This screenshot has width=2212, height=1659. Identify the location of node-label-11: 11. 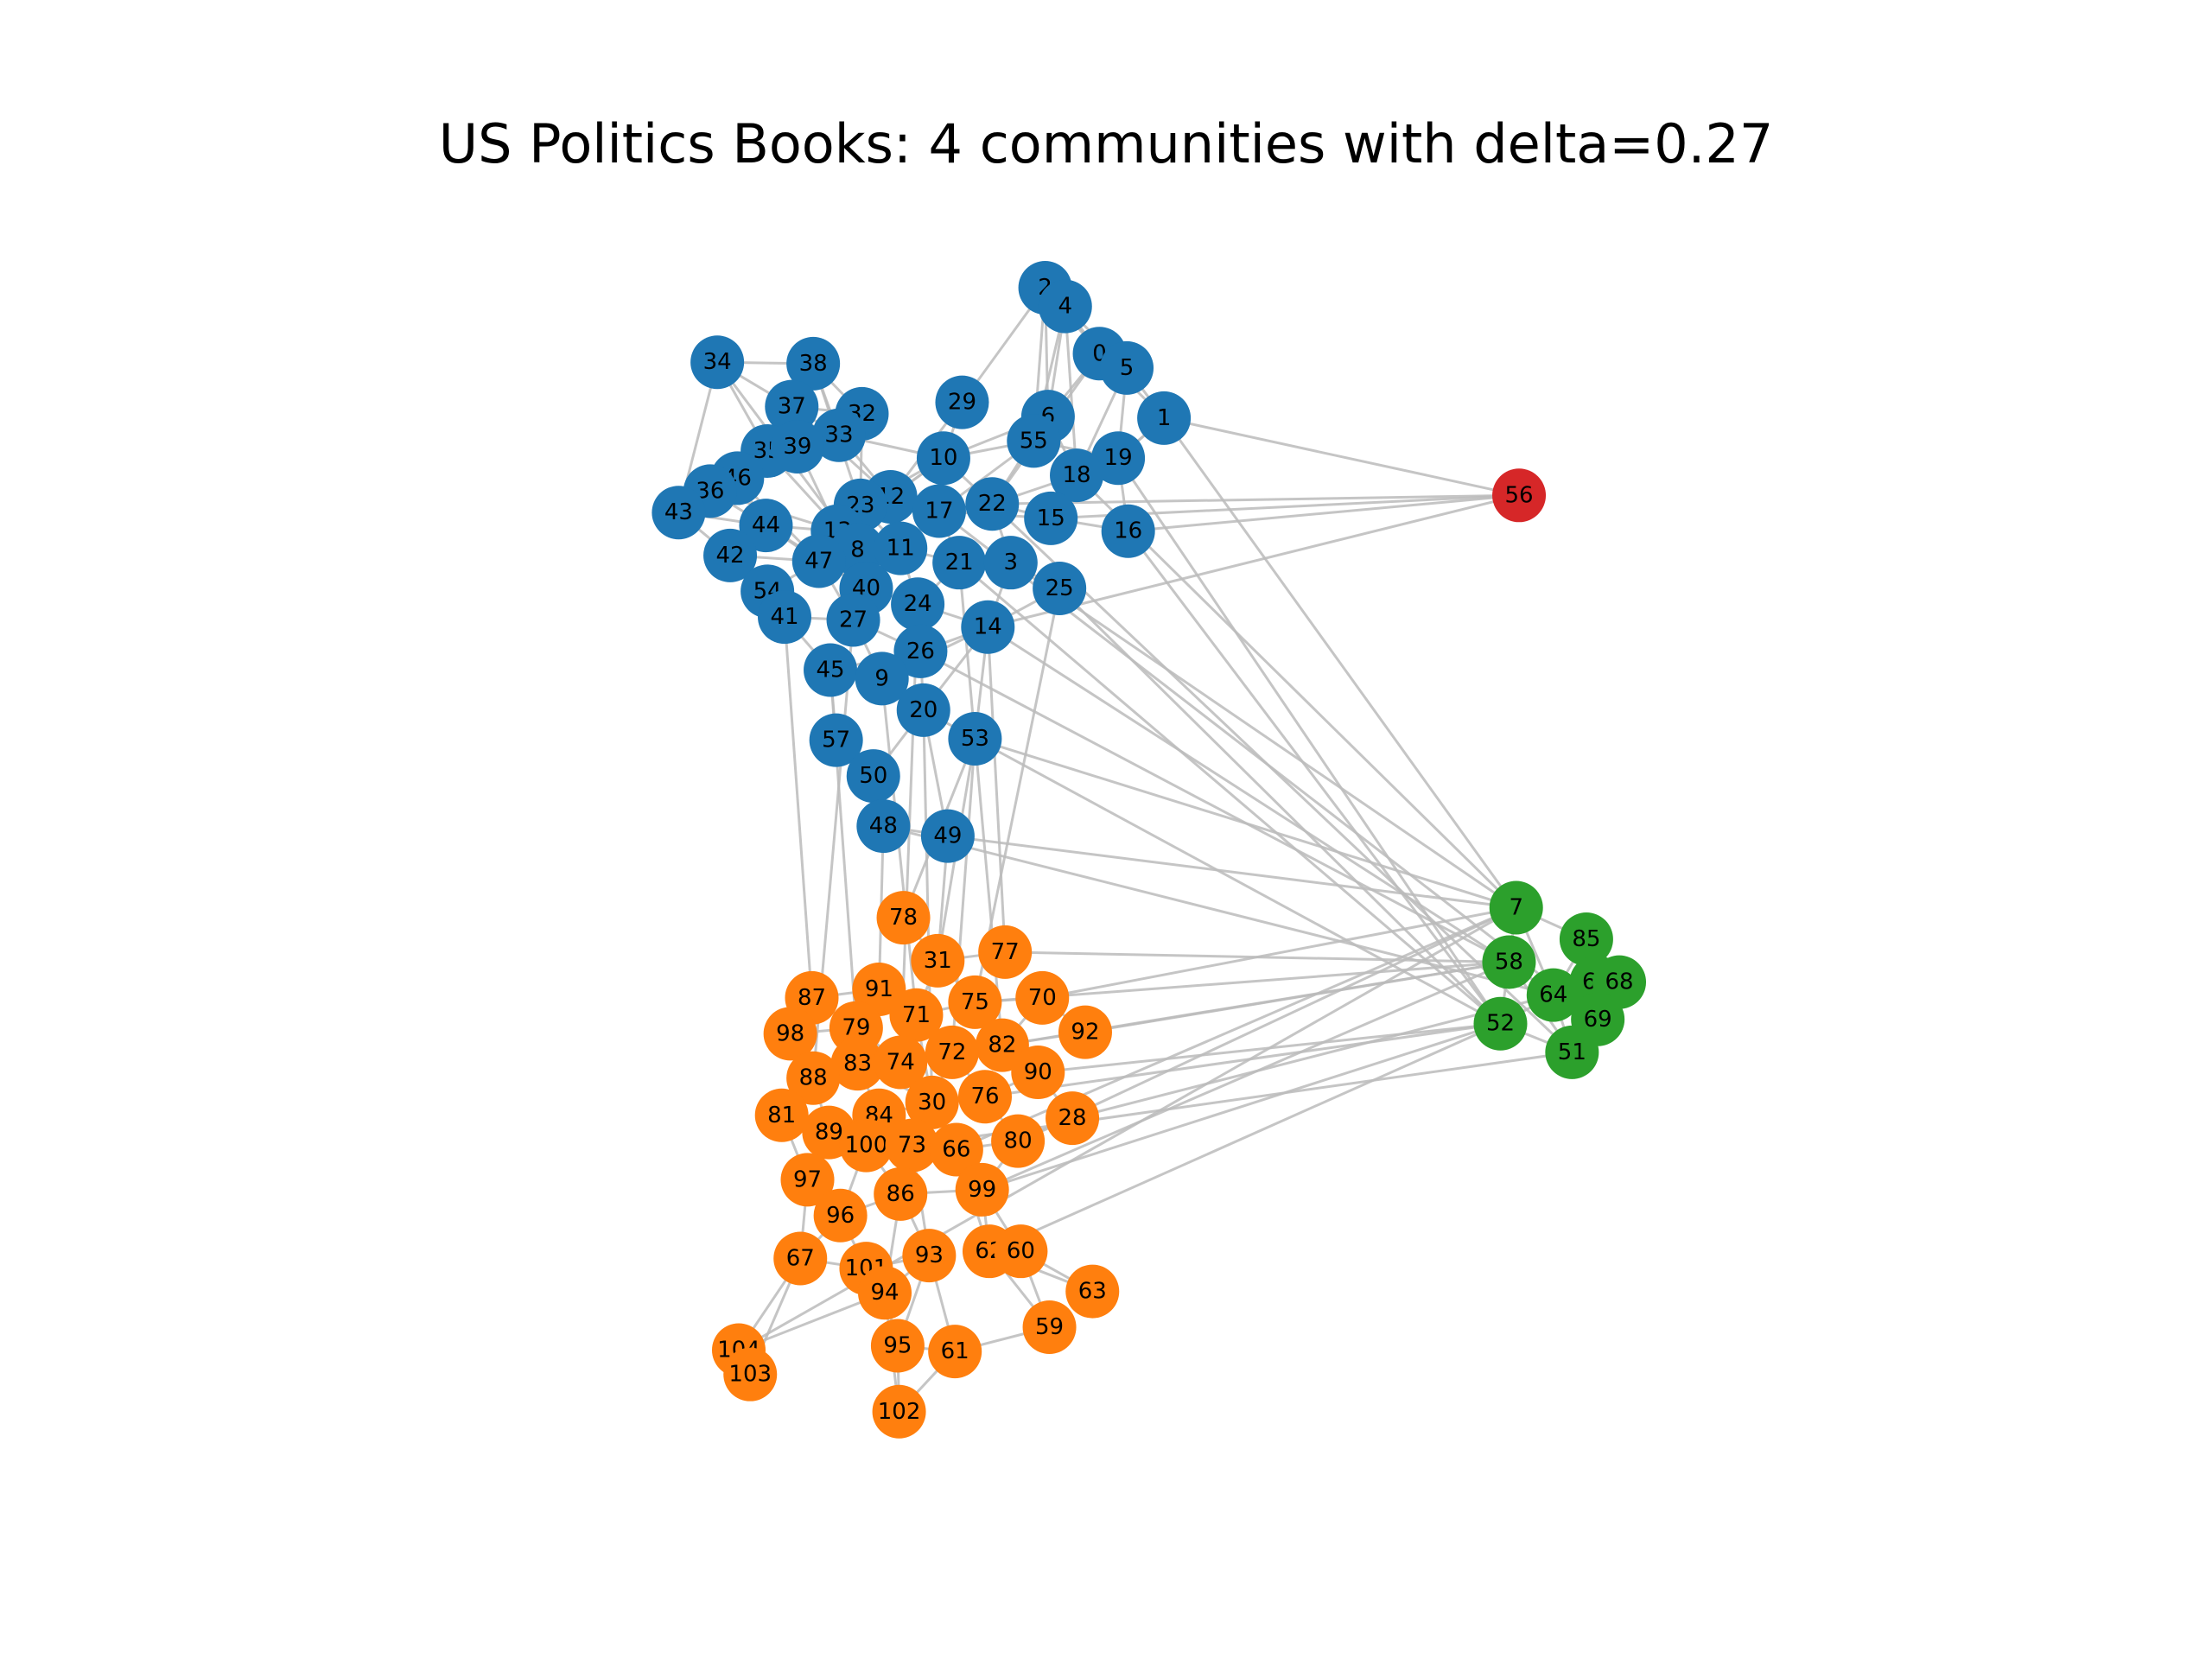
(901, 549).